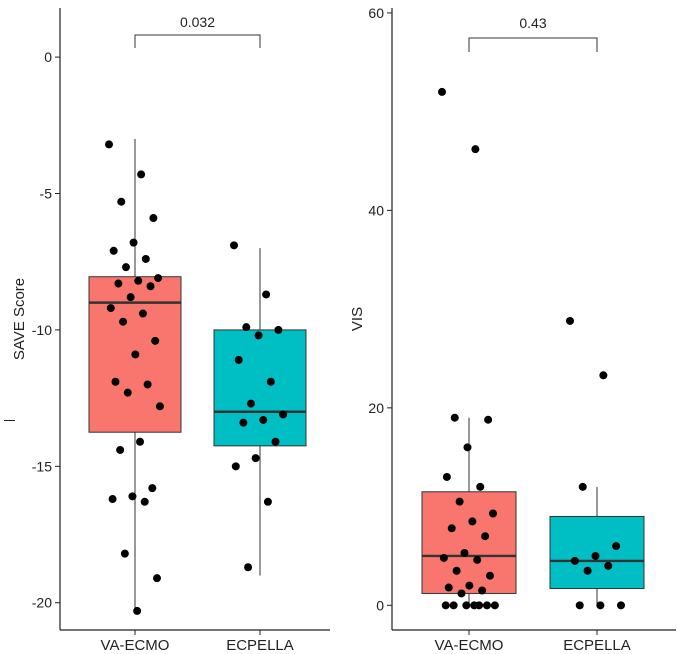 This screenshot has height=654, width=677. I want to click on p-value-label: 0.032, so click(197, 22).